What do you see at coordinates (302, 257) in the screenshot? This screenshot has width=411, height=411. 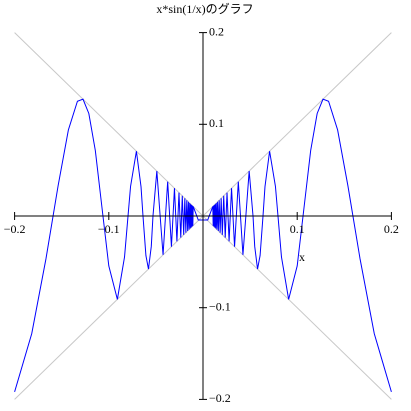 I see `x-axis-label: x` at bounding box center [302, 257].